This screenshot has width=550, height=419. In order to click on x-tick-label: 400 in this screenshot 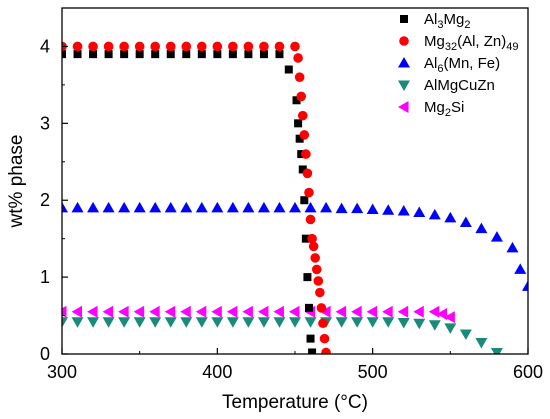, I will do `click(217, 372)`.